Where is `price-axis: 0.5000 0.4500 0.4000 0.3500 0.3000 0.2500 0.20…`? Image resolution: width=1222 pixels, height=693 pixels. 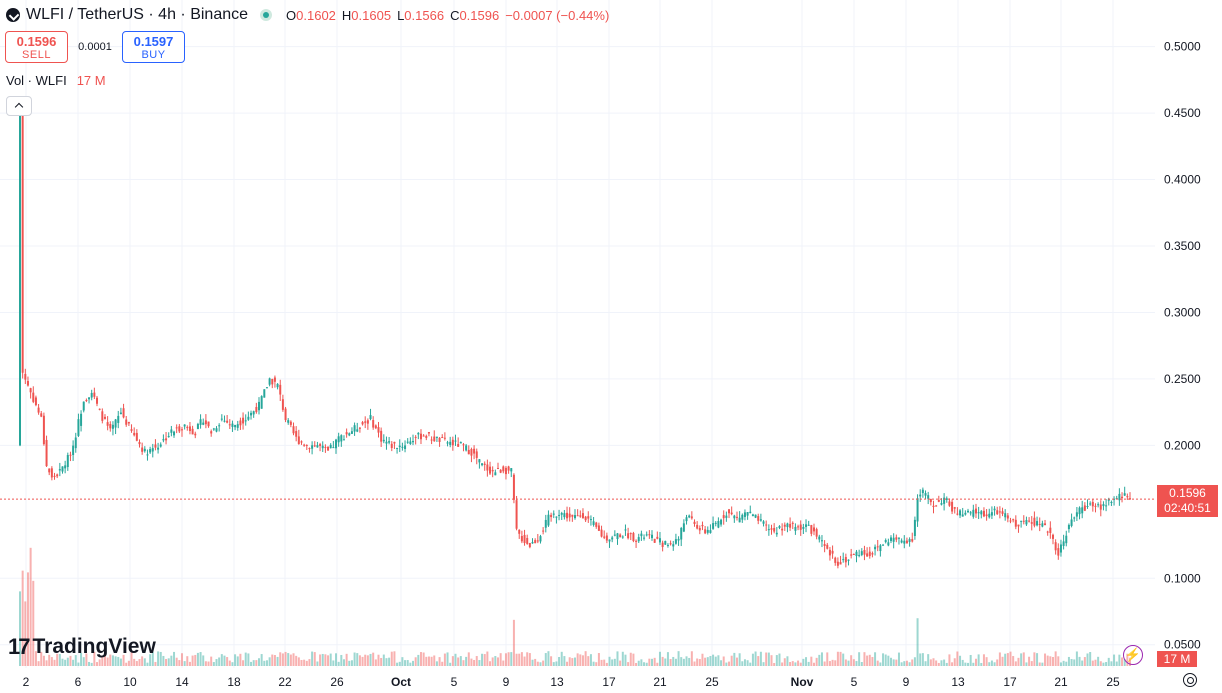 price-axis: 0.5000 0.4500 0.4000 0.3500 0.3000 0.2500 0.20… is located at coordinates (1182, 346).